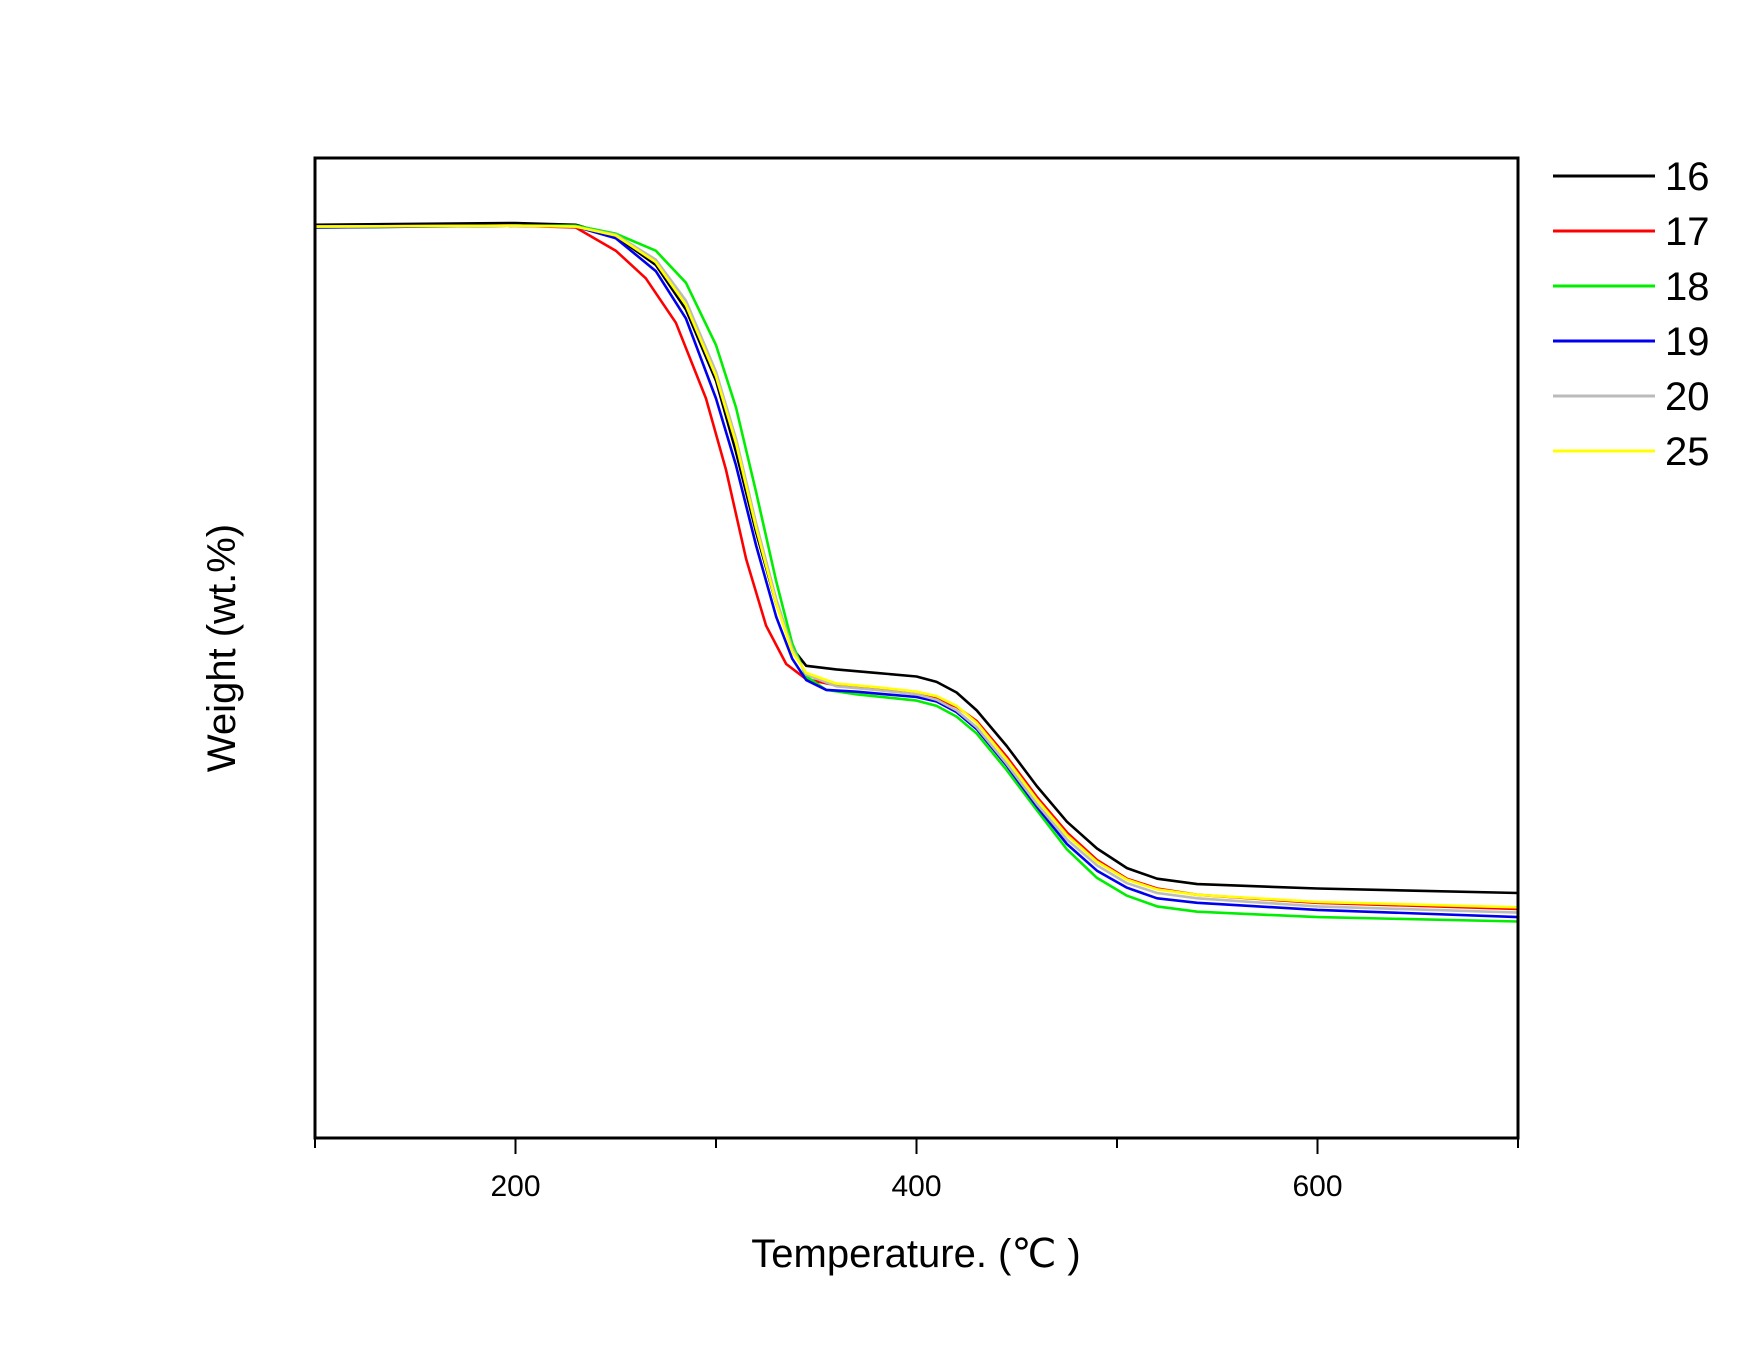  What do you see at coordinates (1687, 397) in the screenshot?
I see `legend-label-20: 20` at bounding box center [1687, 397].